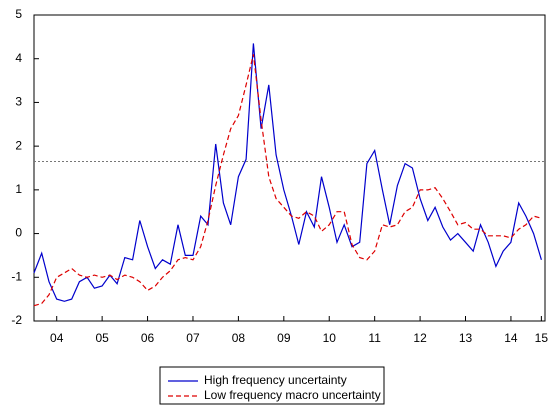 This screenshot has width=552, height=411. I want to click on x-tick-label: 05, so click(102, 338).